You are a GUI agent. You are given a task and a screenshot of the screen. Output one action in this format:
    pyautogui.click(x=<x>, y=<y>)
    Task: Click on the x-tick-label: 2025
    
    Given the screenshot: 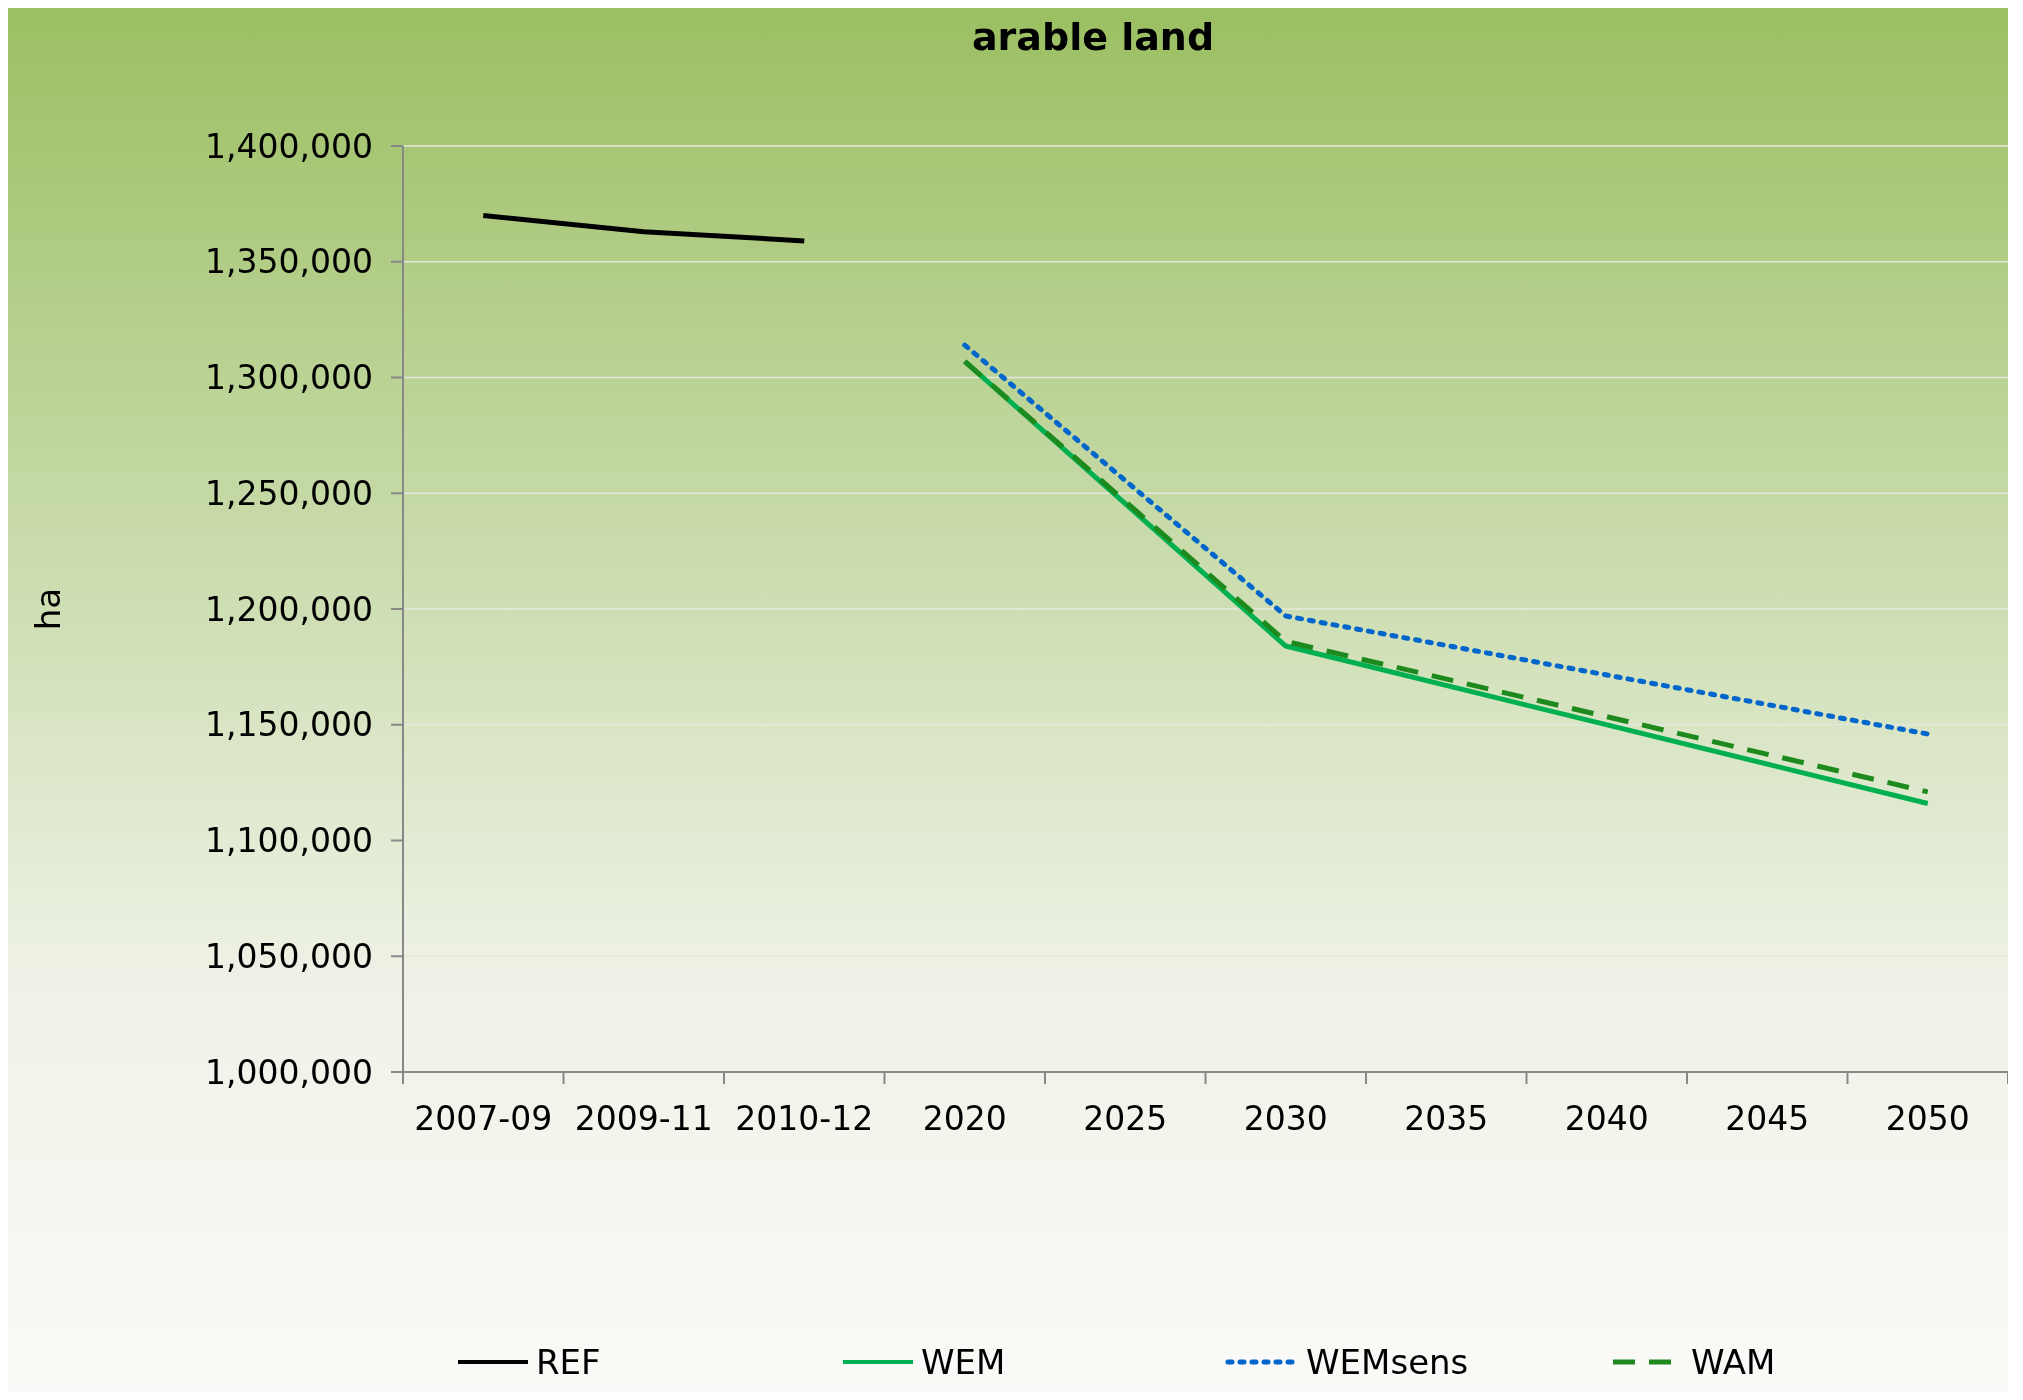 What is the action you would take?
    pyautogui.click(x=1125, y=1118)
    